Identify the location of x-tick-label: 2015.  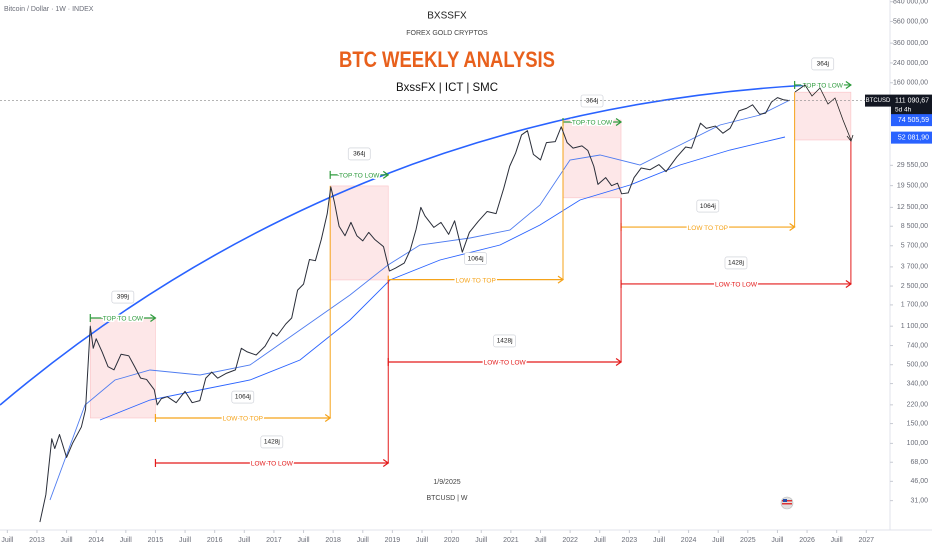
(156, 540).